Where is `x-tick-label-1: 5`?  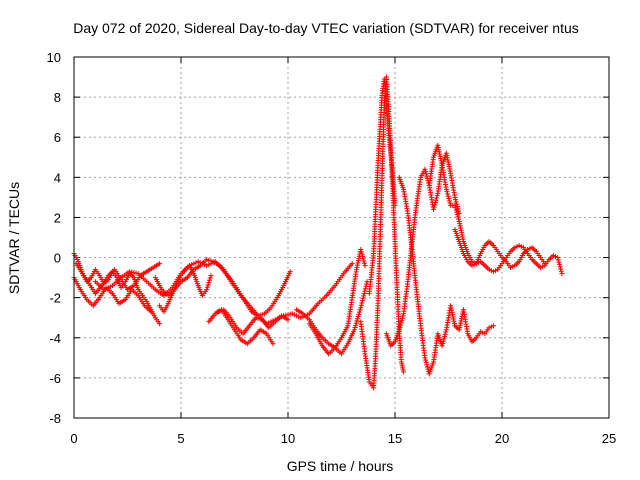 x-tick-label-1: 5 is located at coordinates (180, 438).